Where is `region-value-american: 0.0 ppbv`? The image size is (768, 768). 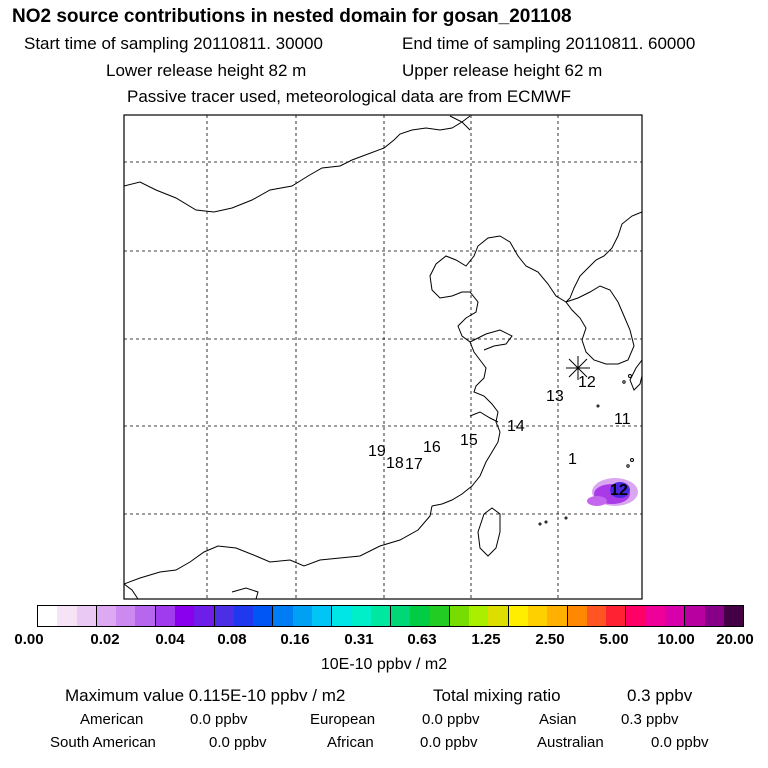
region-value-american: 0.0 ppbv is located at coordinates (219, 719).